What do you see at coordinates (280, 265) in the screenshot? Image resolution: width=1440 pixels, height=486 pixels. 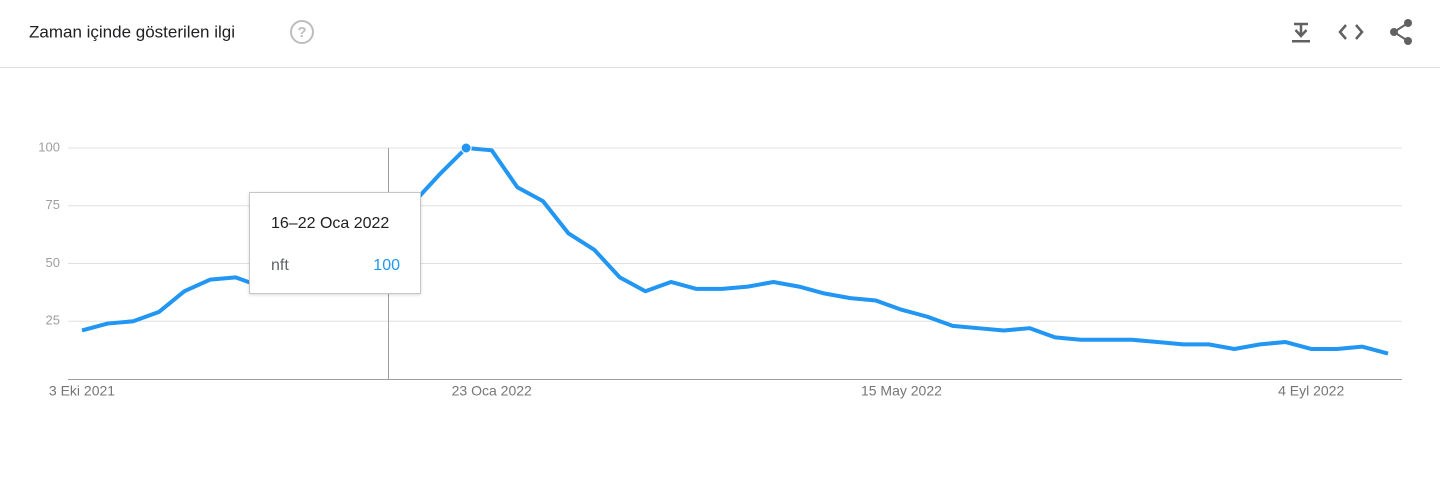 I see `tooltip-series: nft` at bounding box center [280, 265].